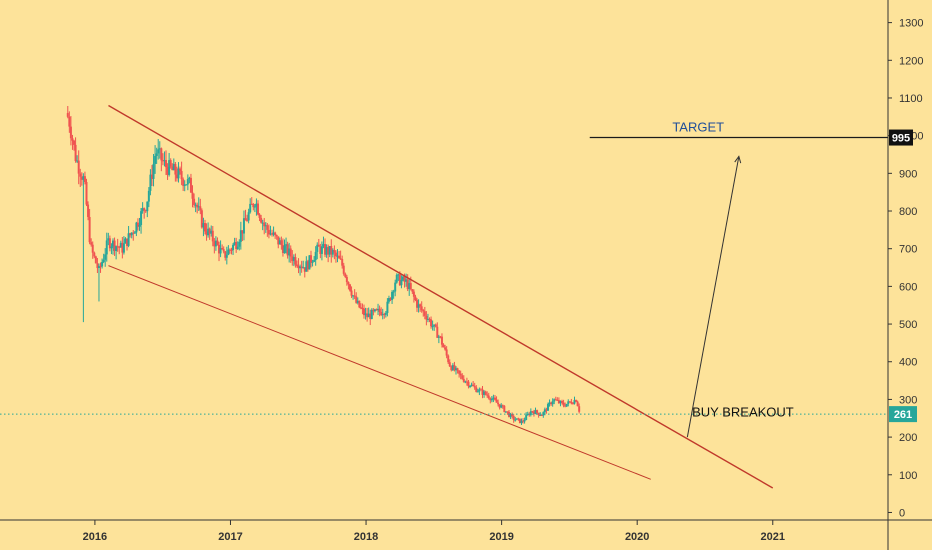 Image resolution: width=932 pixels, height=550 pixels. I want to click on y-tick-label: 500, so click(908, 325).